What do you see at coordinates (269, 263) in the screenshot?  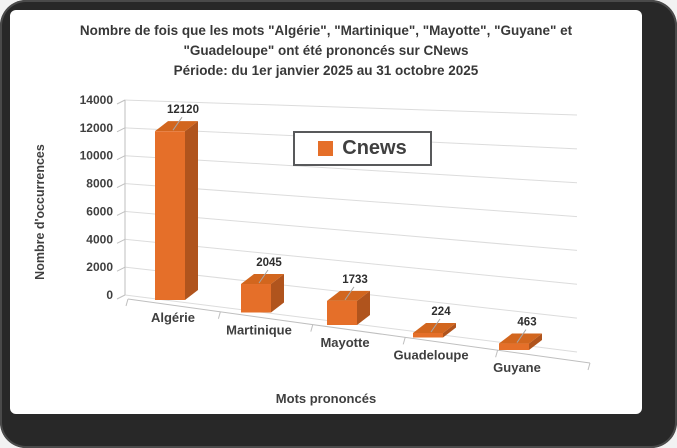 I see `value-label: 2045` at bounding box center [269, 263].